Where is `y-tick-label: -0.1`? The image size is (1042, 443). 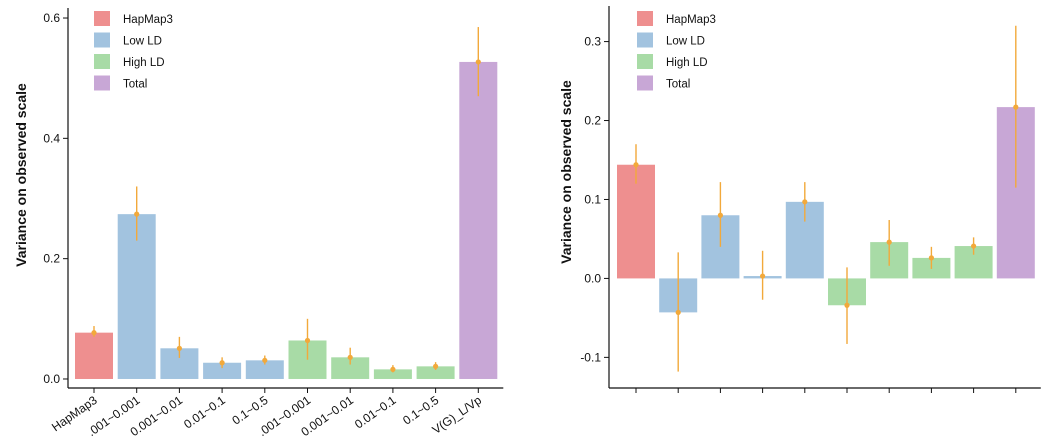
y-tick-label: -0.1 is located at coordinates (590, 357).